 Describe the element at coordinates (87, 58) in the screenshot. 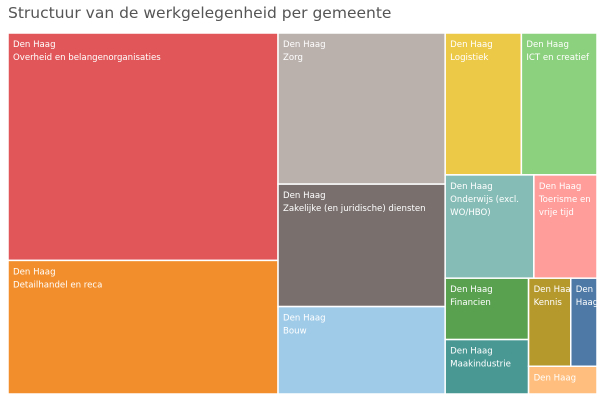

I see `tile-sector-label: Overheid en belangenorganisaties` at that location.